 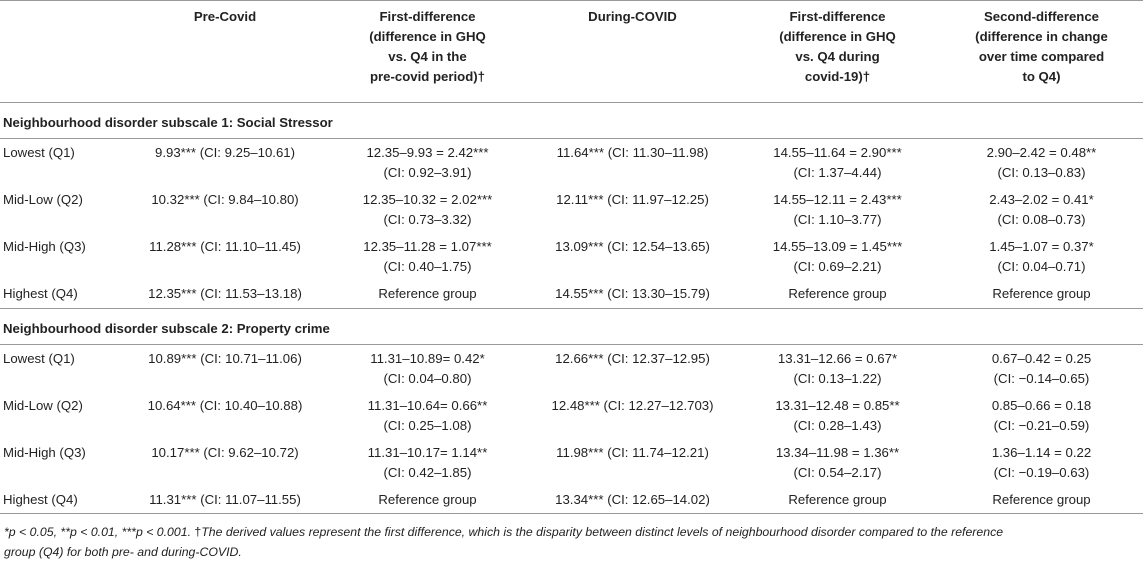 I want to click on ci: (CI: 0.92–3.91), so click(x=427, y=172).